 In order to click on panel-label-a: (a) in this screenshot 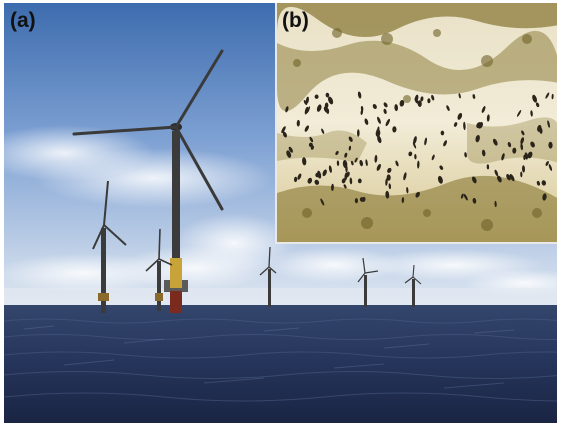, I will do `click(23, 20)`.